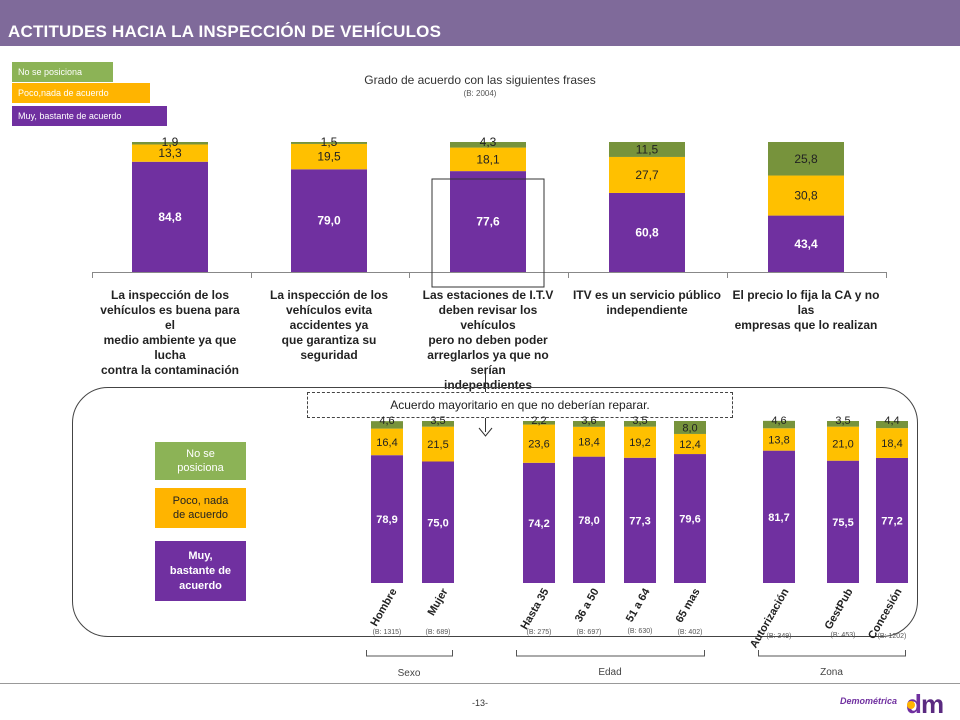 This screenshot has height=720, width=960. Describe the element at coordinates (778, 440) in the screenshot. I see `data-label-poco: 13,8` at that location.